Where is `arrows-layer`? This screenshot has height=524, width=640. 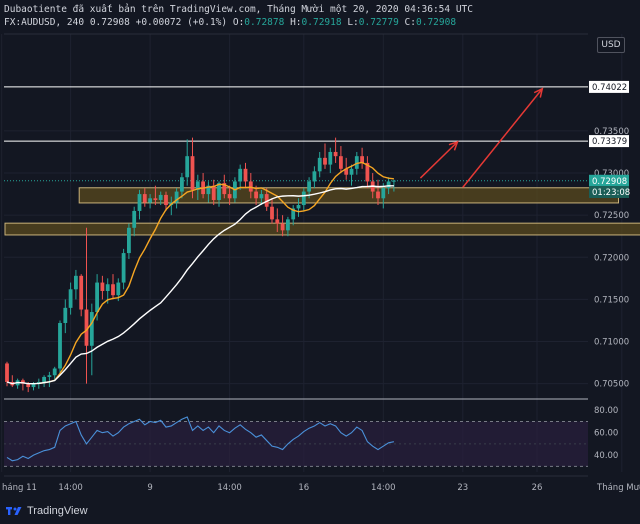
arrows-layer is located at coordinates (481, 137).